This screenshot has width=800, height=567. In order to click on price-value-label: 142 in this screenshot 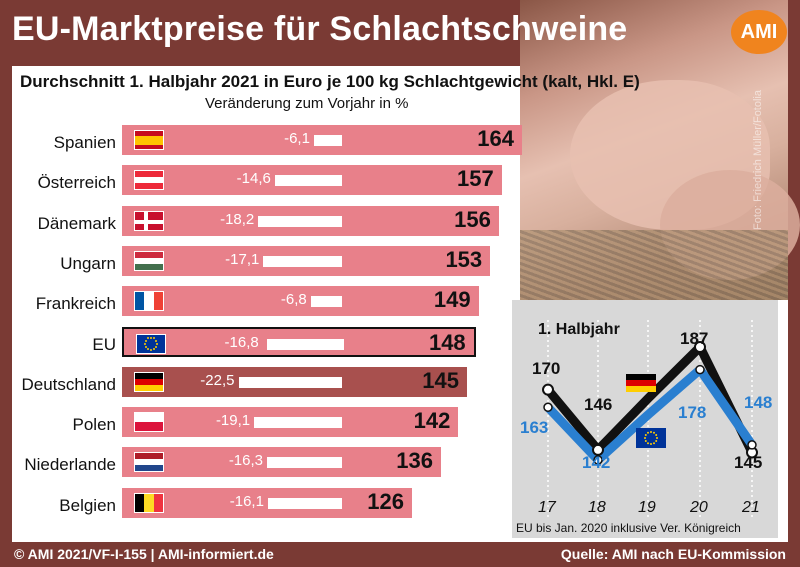, I will do `click(432, 421)`.